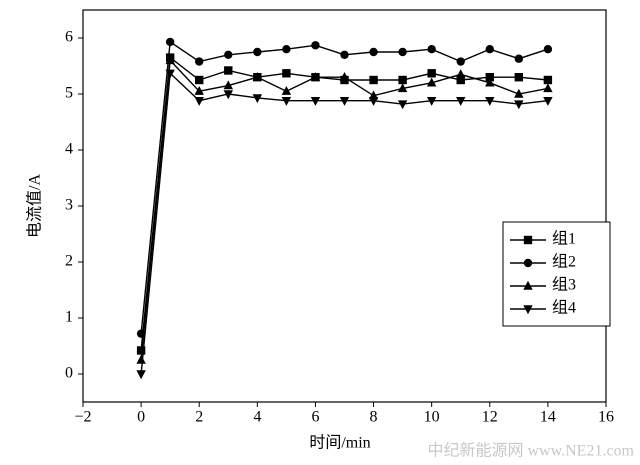  Describe the element at coordinates (374, 417) in the screenshot. I see `x-tick-label: 8` at that location.